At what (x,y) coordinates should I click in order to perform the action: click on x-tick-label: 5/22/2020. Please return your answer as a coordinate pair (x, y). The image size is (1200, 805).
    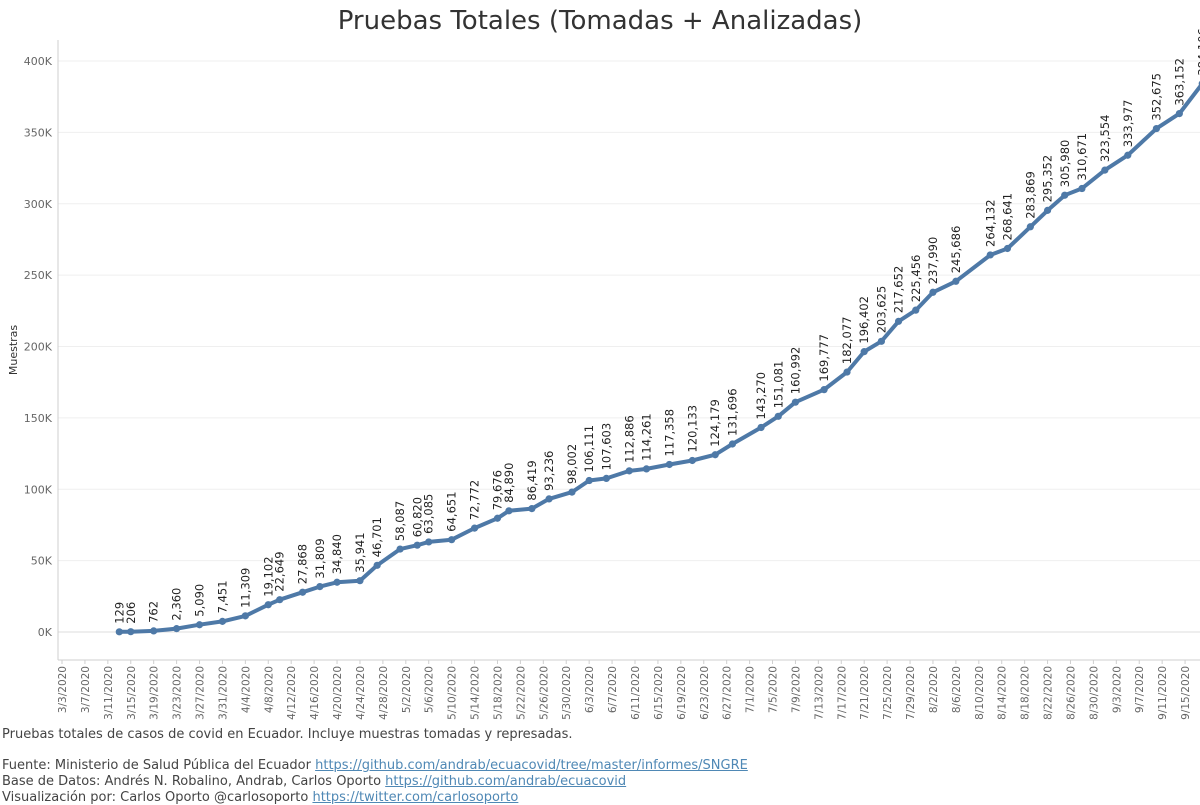
    Looking at the image, I should click on (521, 693).